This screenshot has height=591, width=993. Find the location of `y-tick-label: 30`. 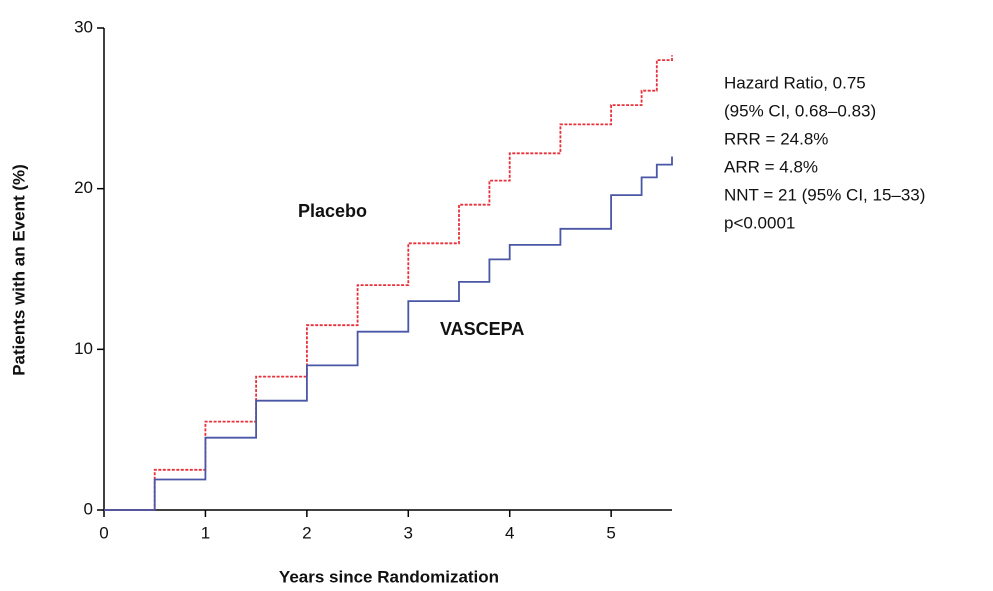

y-tick-label: 30 is located at coordinates (83, 26).